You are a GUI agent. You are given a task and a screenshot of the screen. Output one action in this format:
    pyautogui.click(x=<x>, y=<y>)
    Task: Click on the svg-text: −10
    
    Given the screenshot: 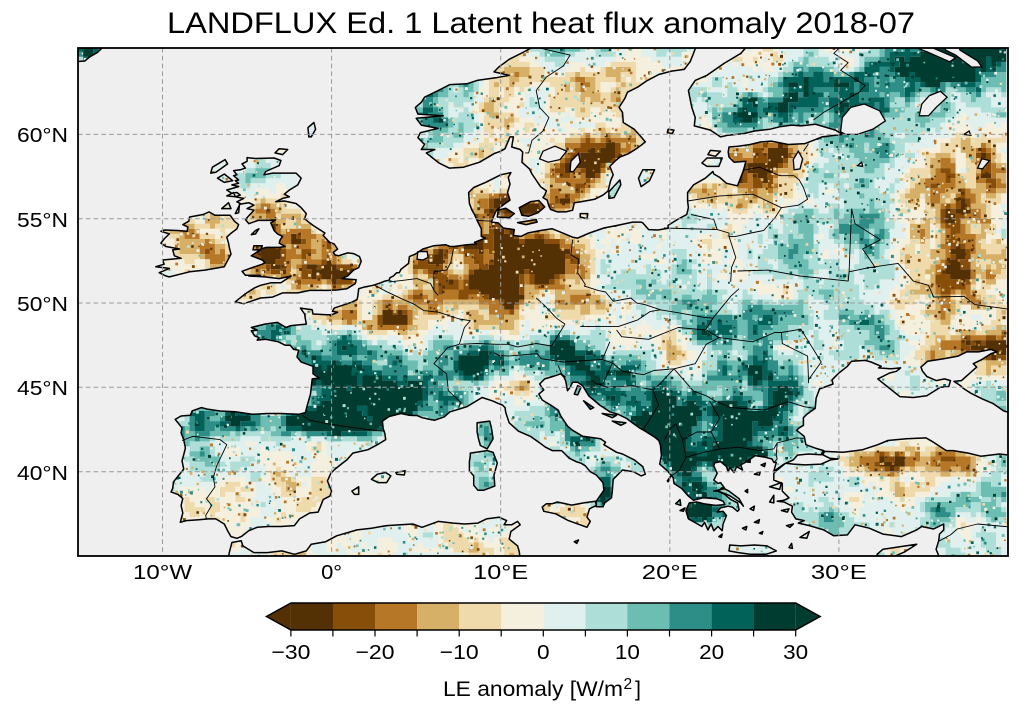 What is the action you would take?
    pyautogui.click(x=459, y=652)
    